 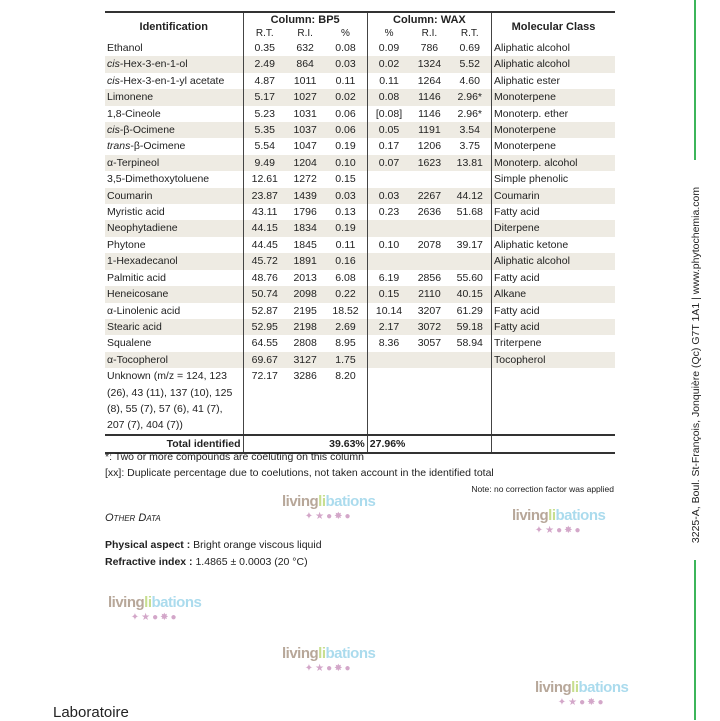 I want to click on bp5-ri: 1037, so click(x=305, y=130).